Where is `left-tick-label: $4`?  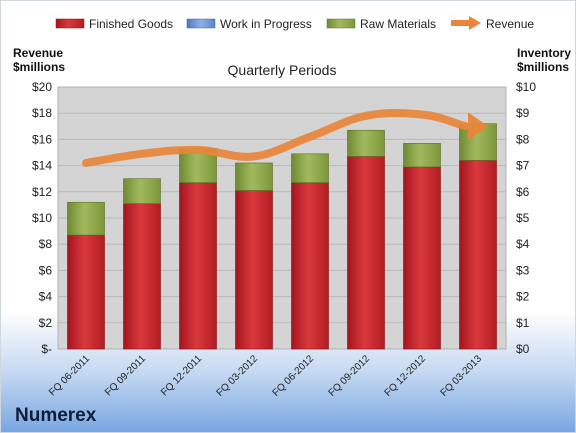
left-tick-label: $4 is located at coordinates (46, 297).